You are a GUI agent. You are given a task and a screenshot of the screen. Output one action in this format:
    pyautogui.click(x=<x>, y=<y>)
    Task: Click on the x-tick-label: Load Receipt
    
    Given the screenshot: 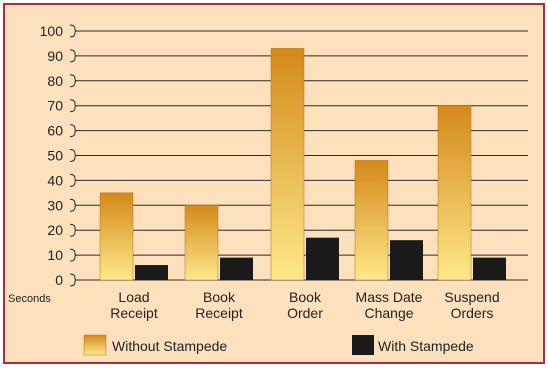 What is the action you would take?
    pyautogui.click(x=134, y=305)
    